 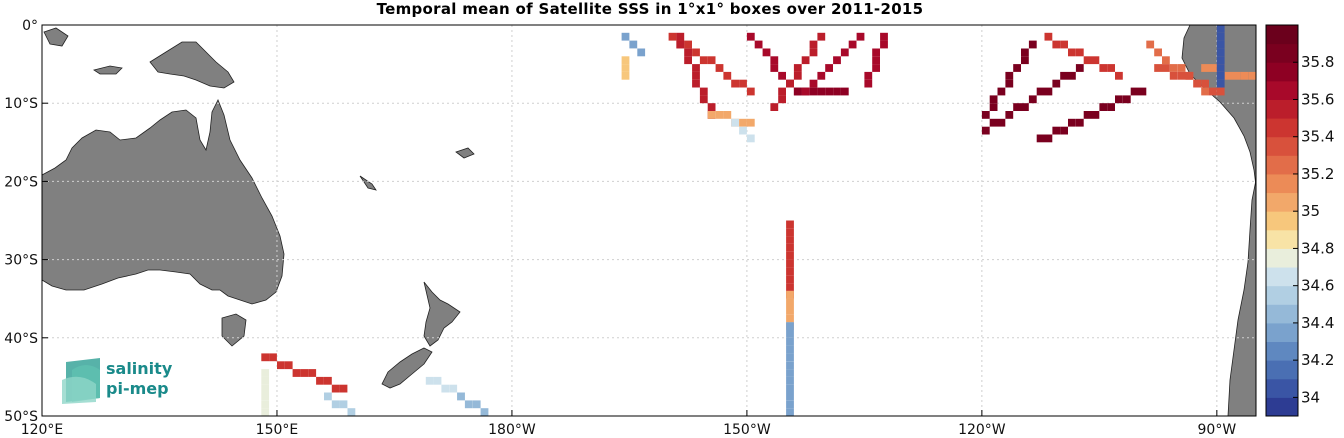 I want to click on y-tick-label: 40°S, so click(x=21, y=339).